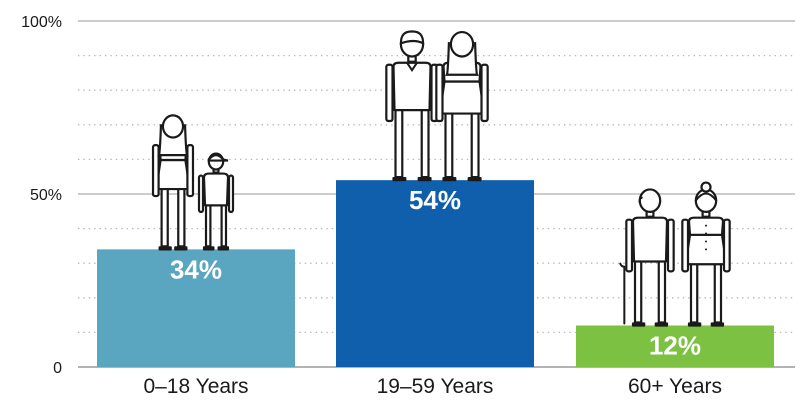 The width and height of the screenshot is (800, 409). I want to click on bar-value-label: 12%, so click(675, 345).